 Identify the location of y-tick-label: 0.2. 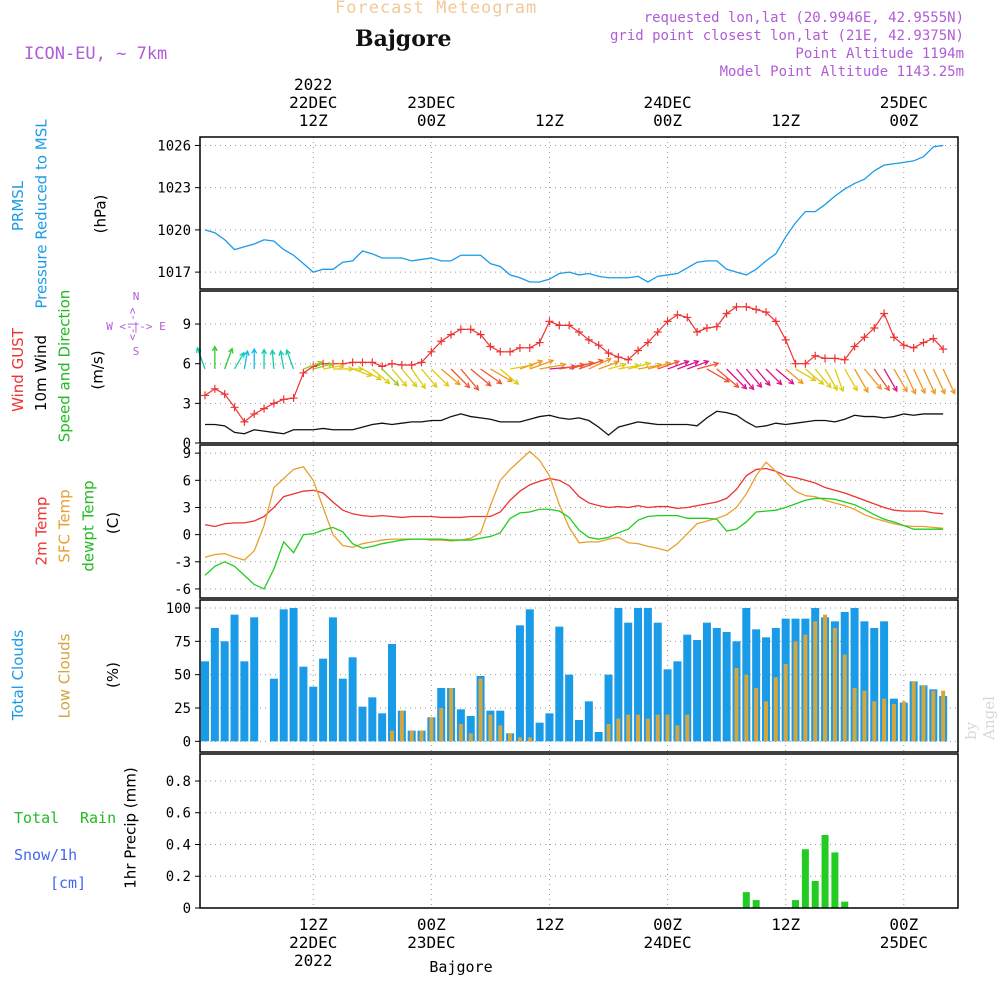
(178, 877).